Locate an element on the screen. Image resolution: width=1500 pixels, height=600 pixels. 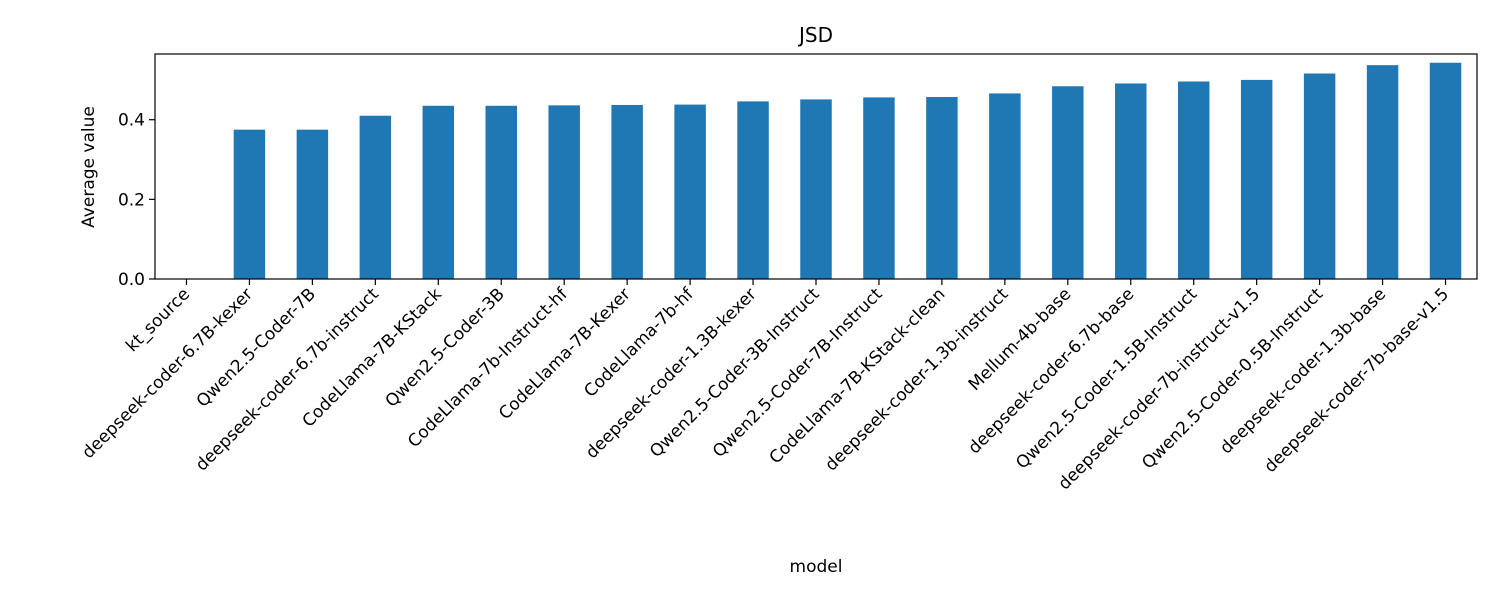
x-tick-label: Qwen2.5-Coder-7B is located at coordinates (256, 347).